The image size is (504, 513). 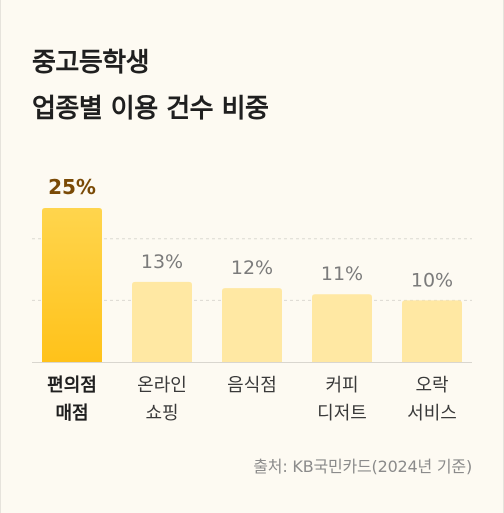 What do you see at coordinates (150, 109) in the screenshot?
I see `chart-title-line-2: 업종별 이용 건수 비중` at bounding box center [150, 109].